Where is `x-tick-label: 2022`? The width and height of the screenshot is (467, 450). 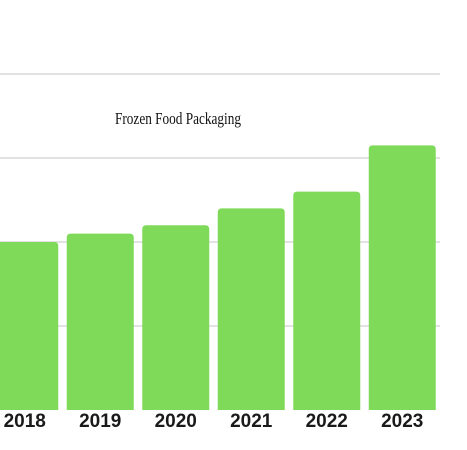
x-tick-label: 2022 is located at coordinates (327, 421).